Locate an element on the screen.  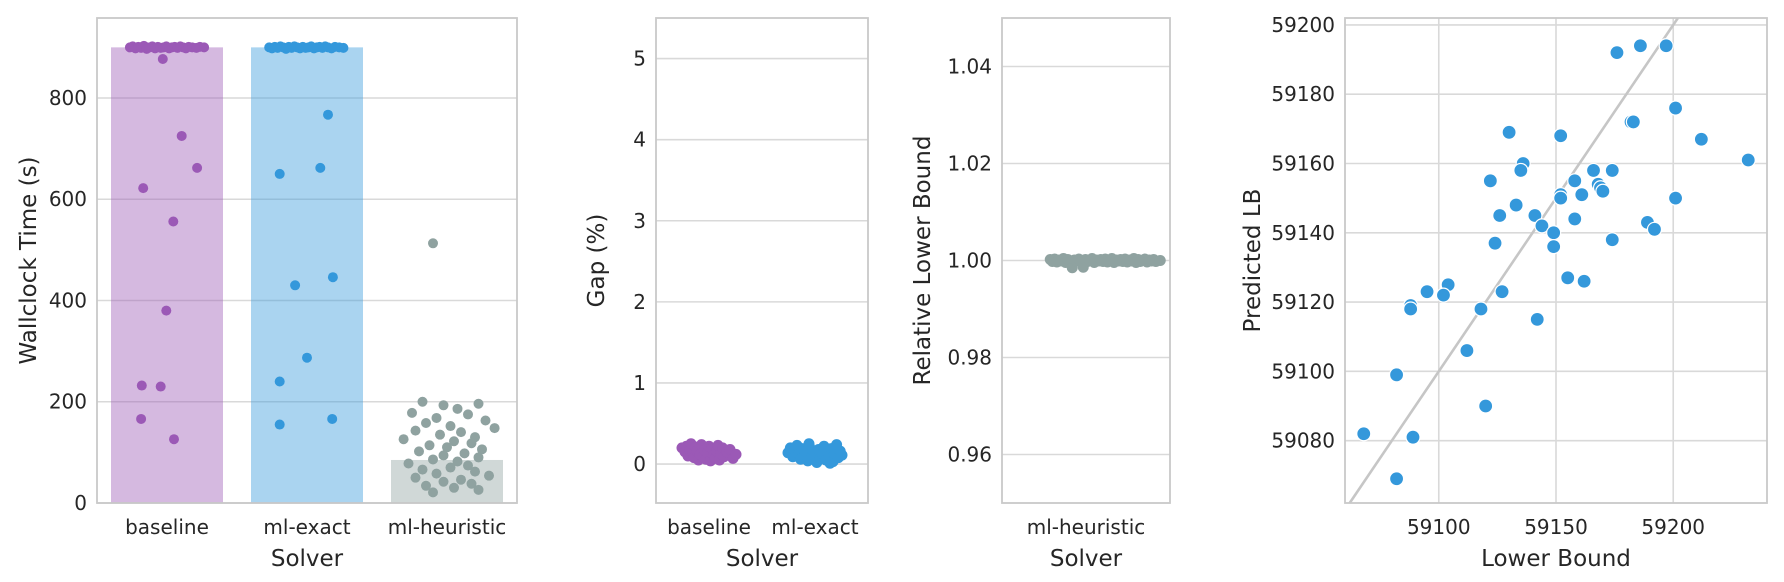
y-tick-label: 800 is located at coordinates (68, 98).